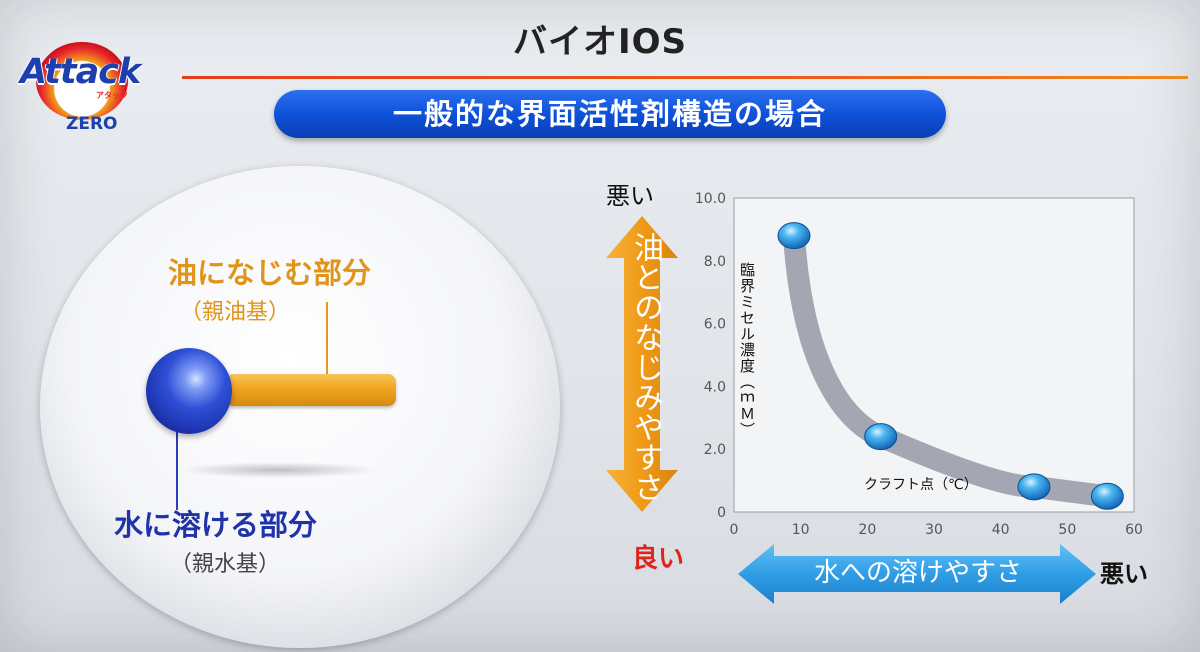 This screenshot has height=652, width=1200. Describe the element at coordinates (715, 387) in the screenshot. I see `y-tick-label: 4.0` at that location.